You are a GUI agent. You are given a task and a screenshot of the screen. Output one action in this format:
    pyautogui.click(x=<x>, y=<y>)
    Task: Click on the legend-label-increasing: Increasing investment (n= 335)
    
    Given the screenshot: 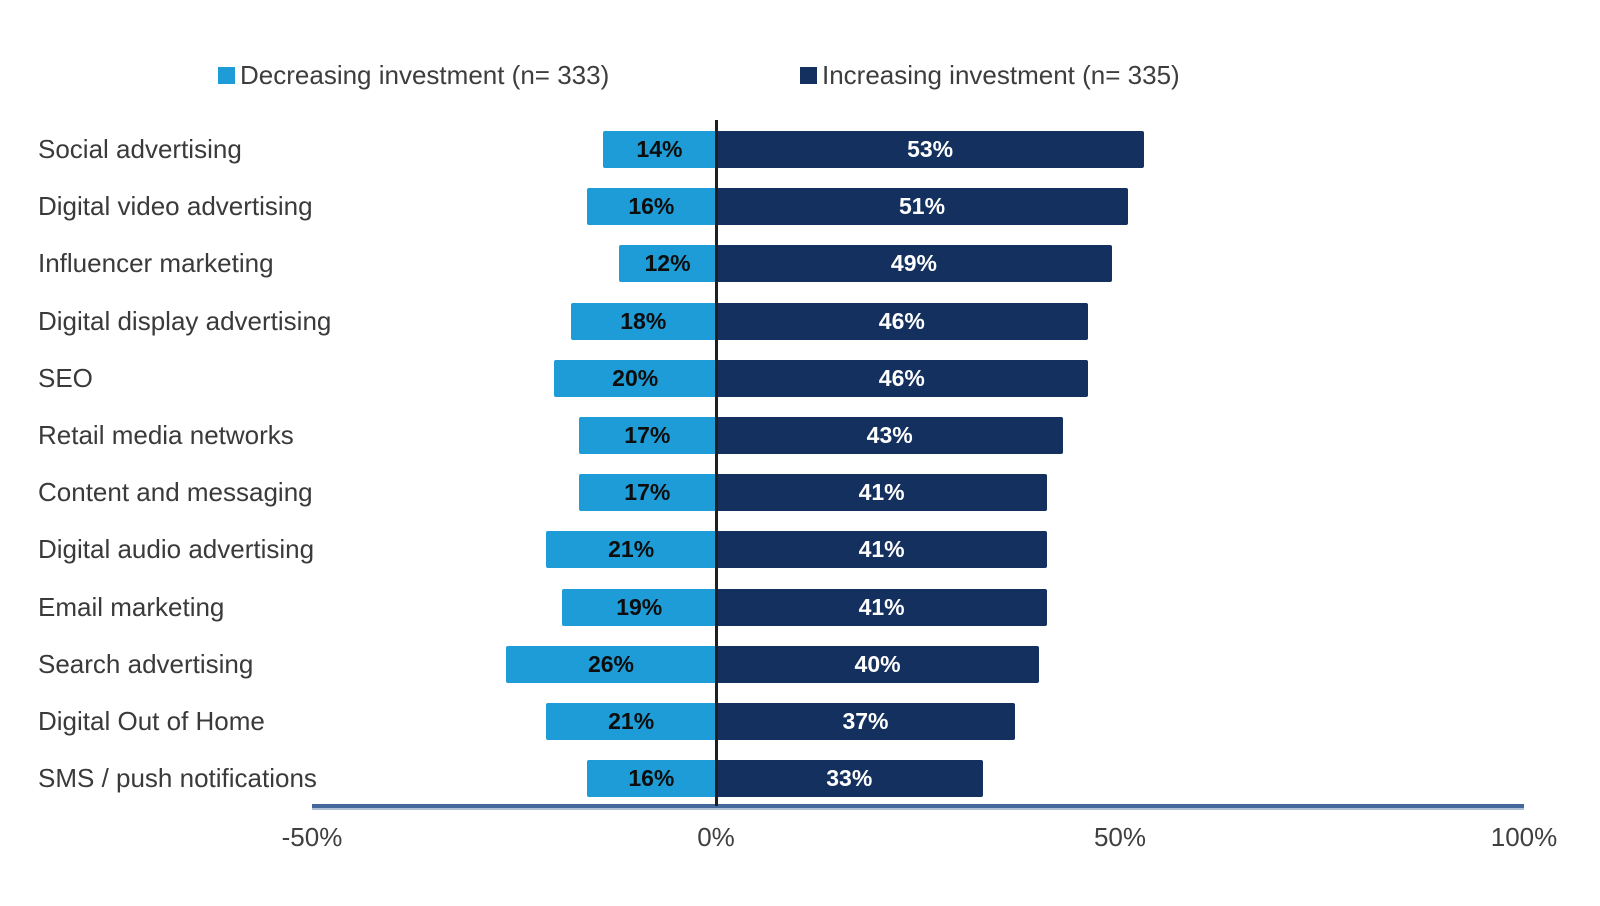 What is the action you would take?
    pyautogui.click(x=1001, y=75)
    